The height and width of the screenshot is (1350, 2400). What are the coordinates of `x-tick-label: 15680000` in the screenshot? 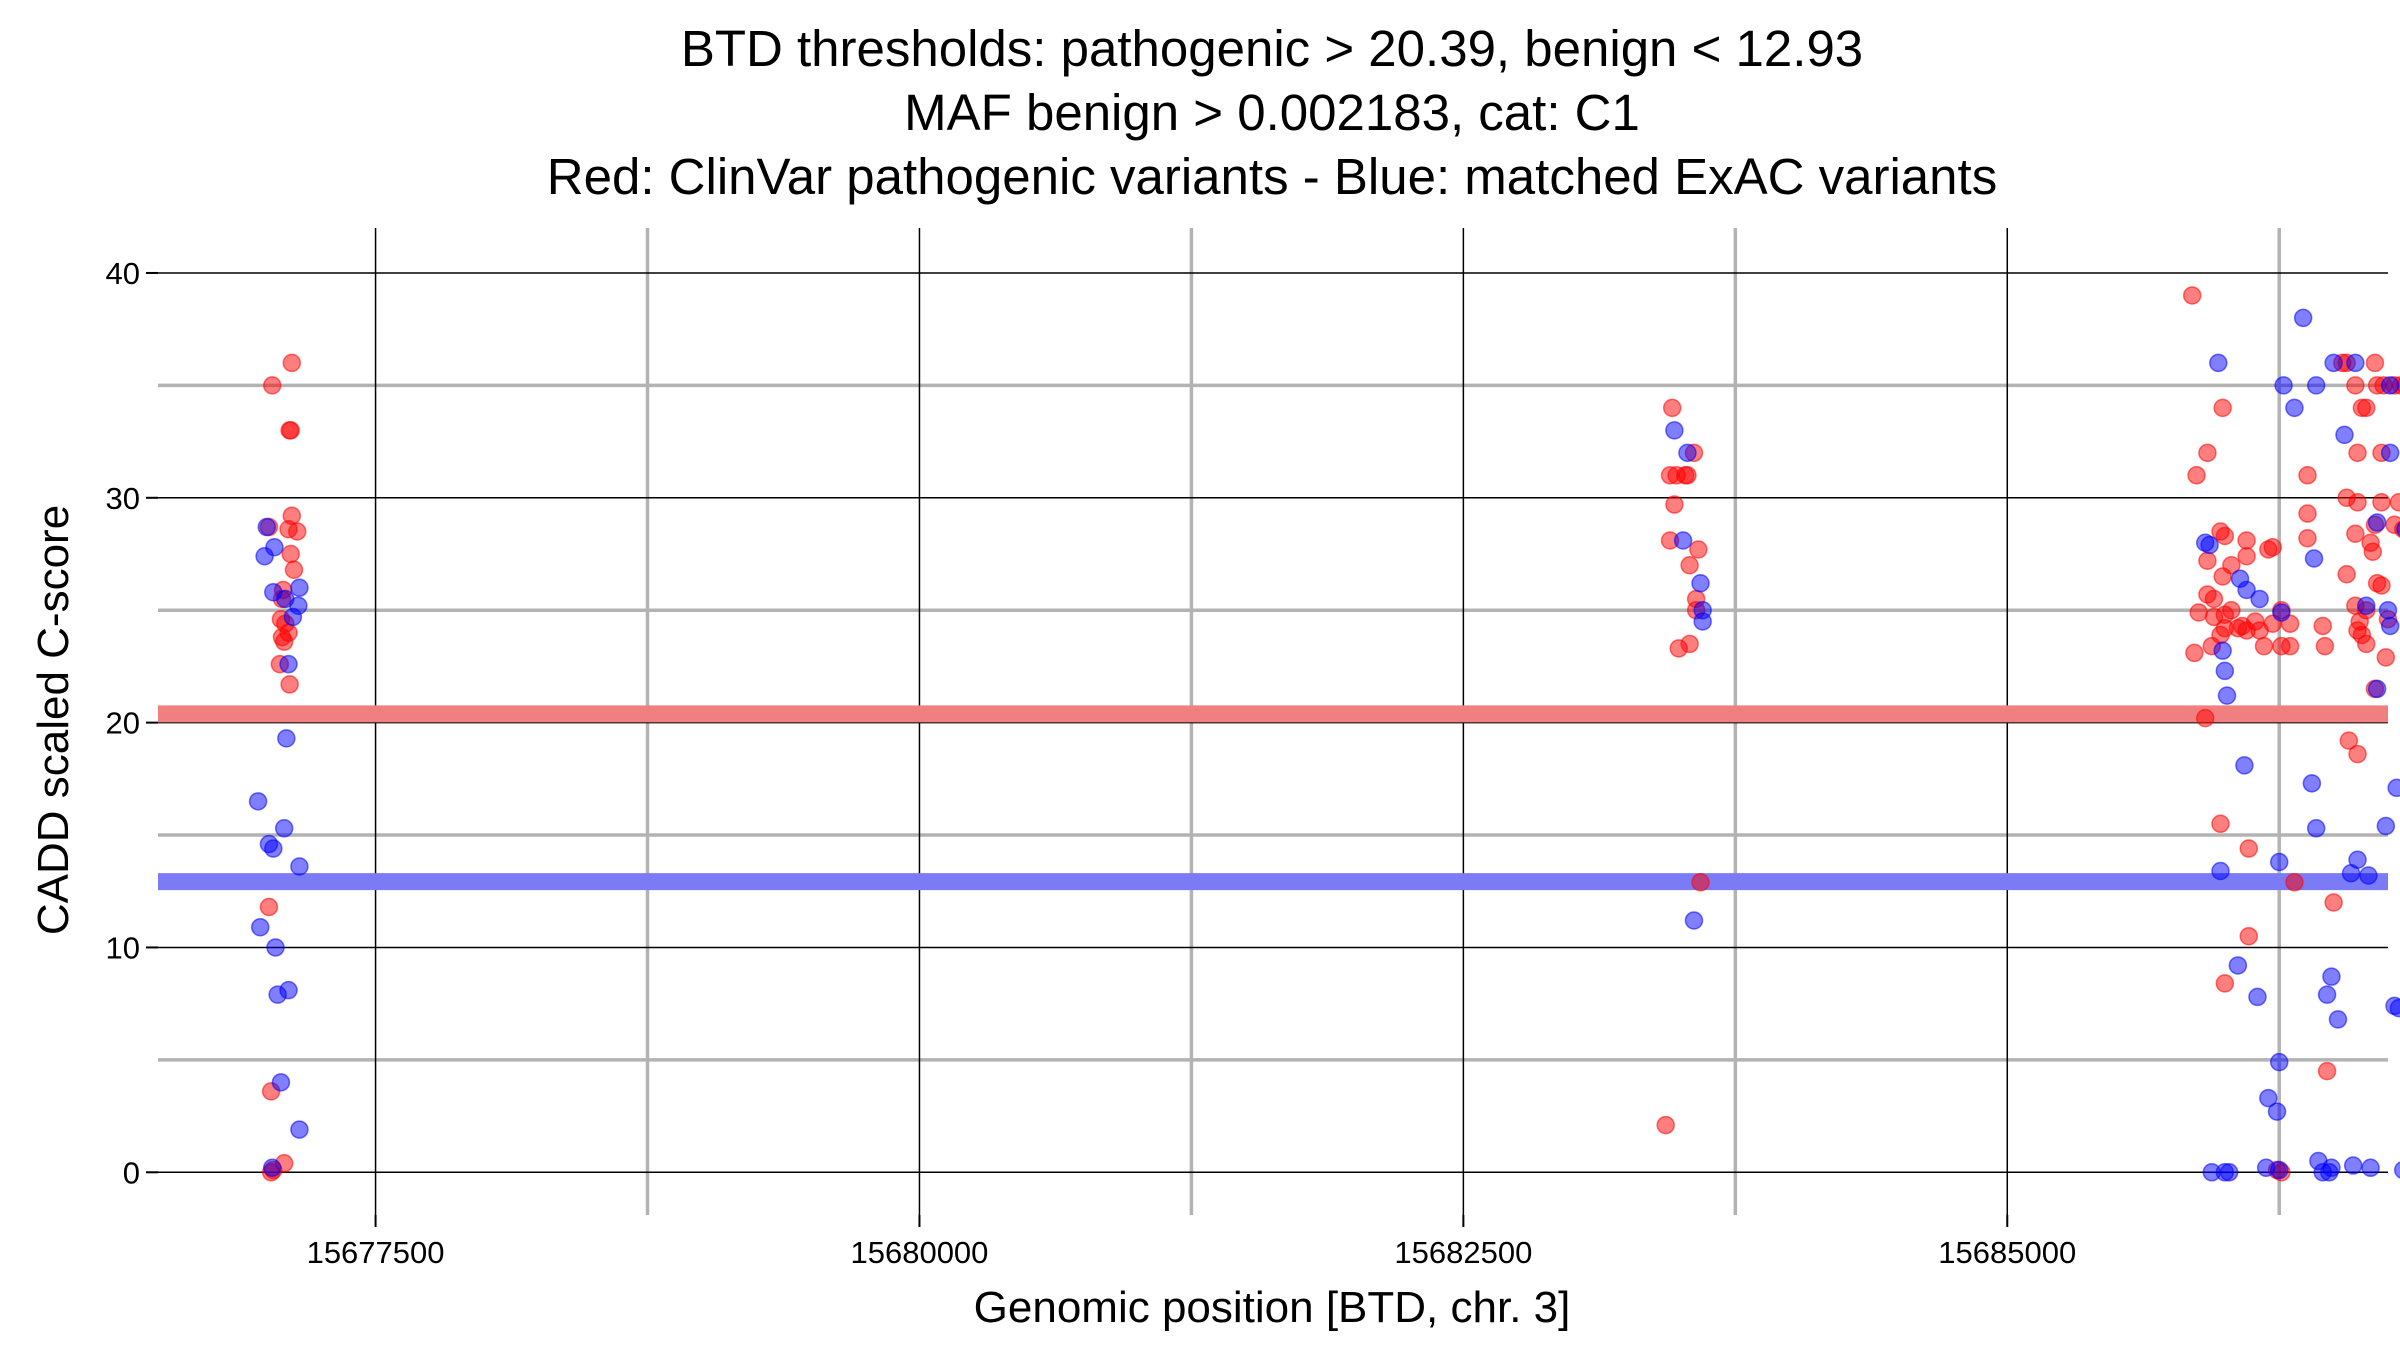 It's located at (919, 1252).